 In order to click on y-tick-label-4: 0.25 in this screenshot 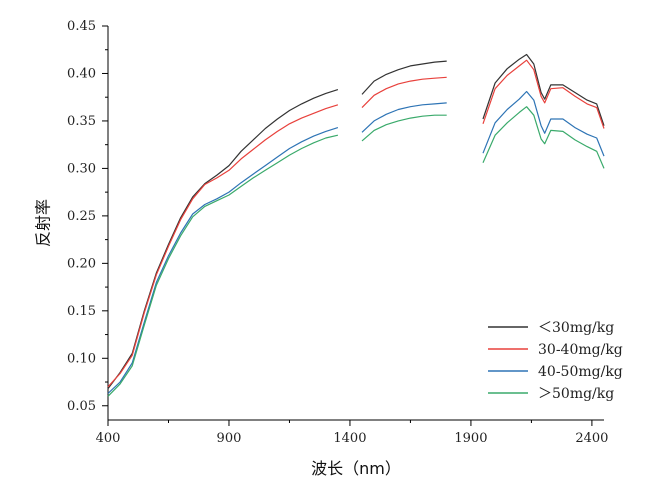, I will do `click(81, 216)`.